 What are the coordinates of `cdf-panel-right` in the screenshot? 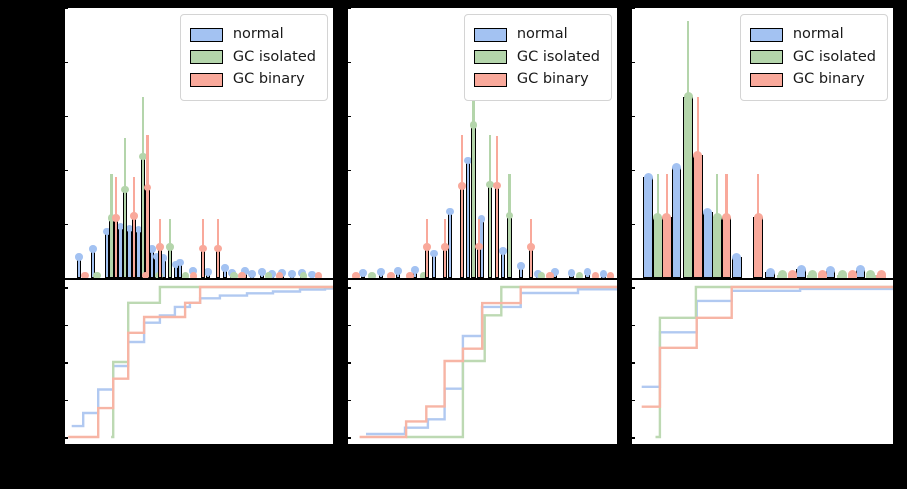 It's located at (762, 362).